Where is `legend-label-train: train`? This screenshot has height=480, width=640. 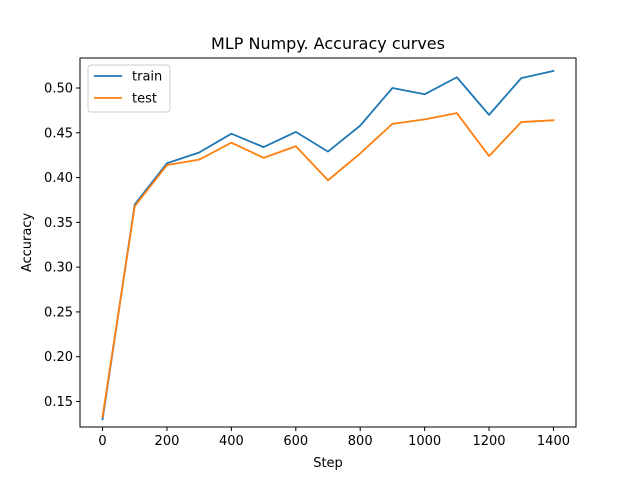 legend-label-train: train is located at coordinates (147, 77).